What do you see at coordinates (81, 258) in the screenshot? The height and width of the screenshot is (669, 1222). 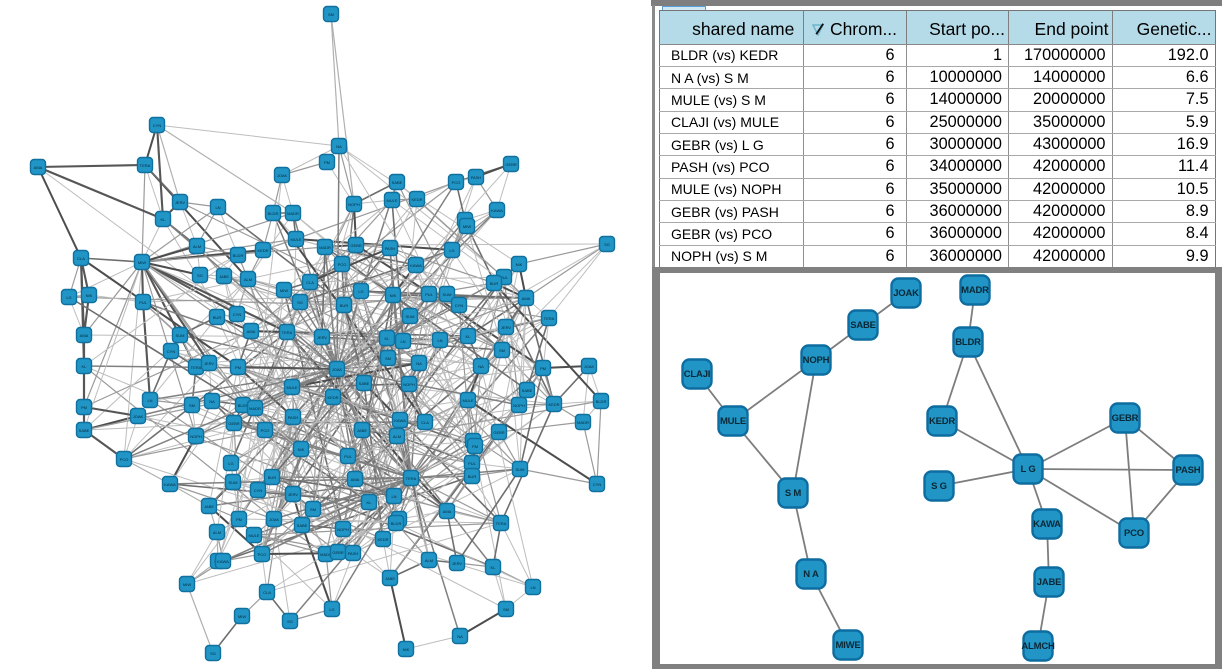 I see `svg-text: CLA` at bounding box center [81, 258].